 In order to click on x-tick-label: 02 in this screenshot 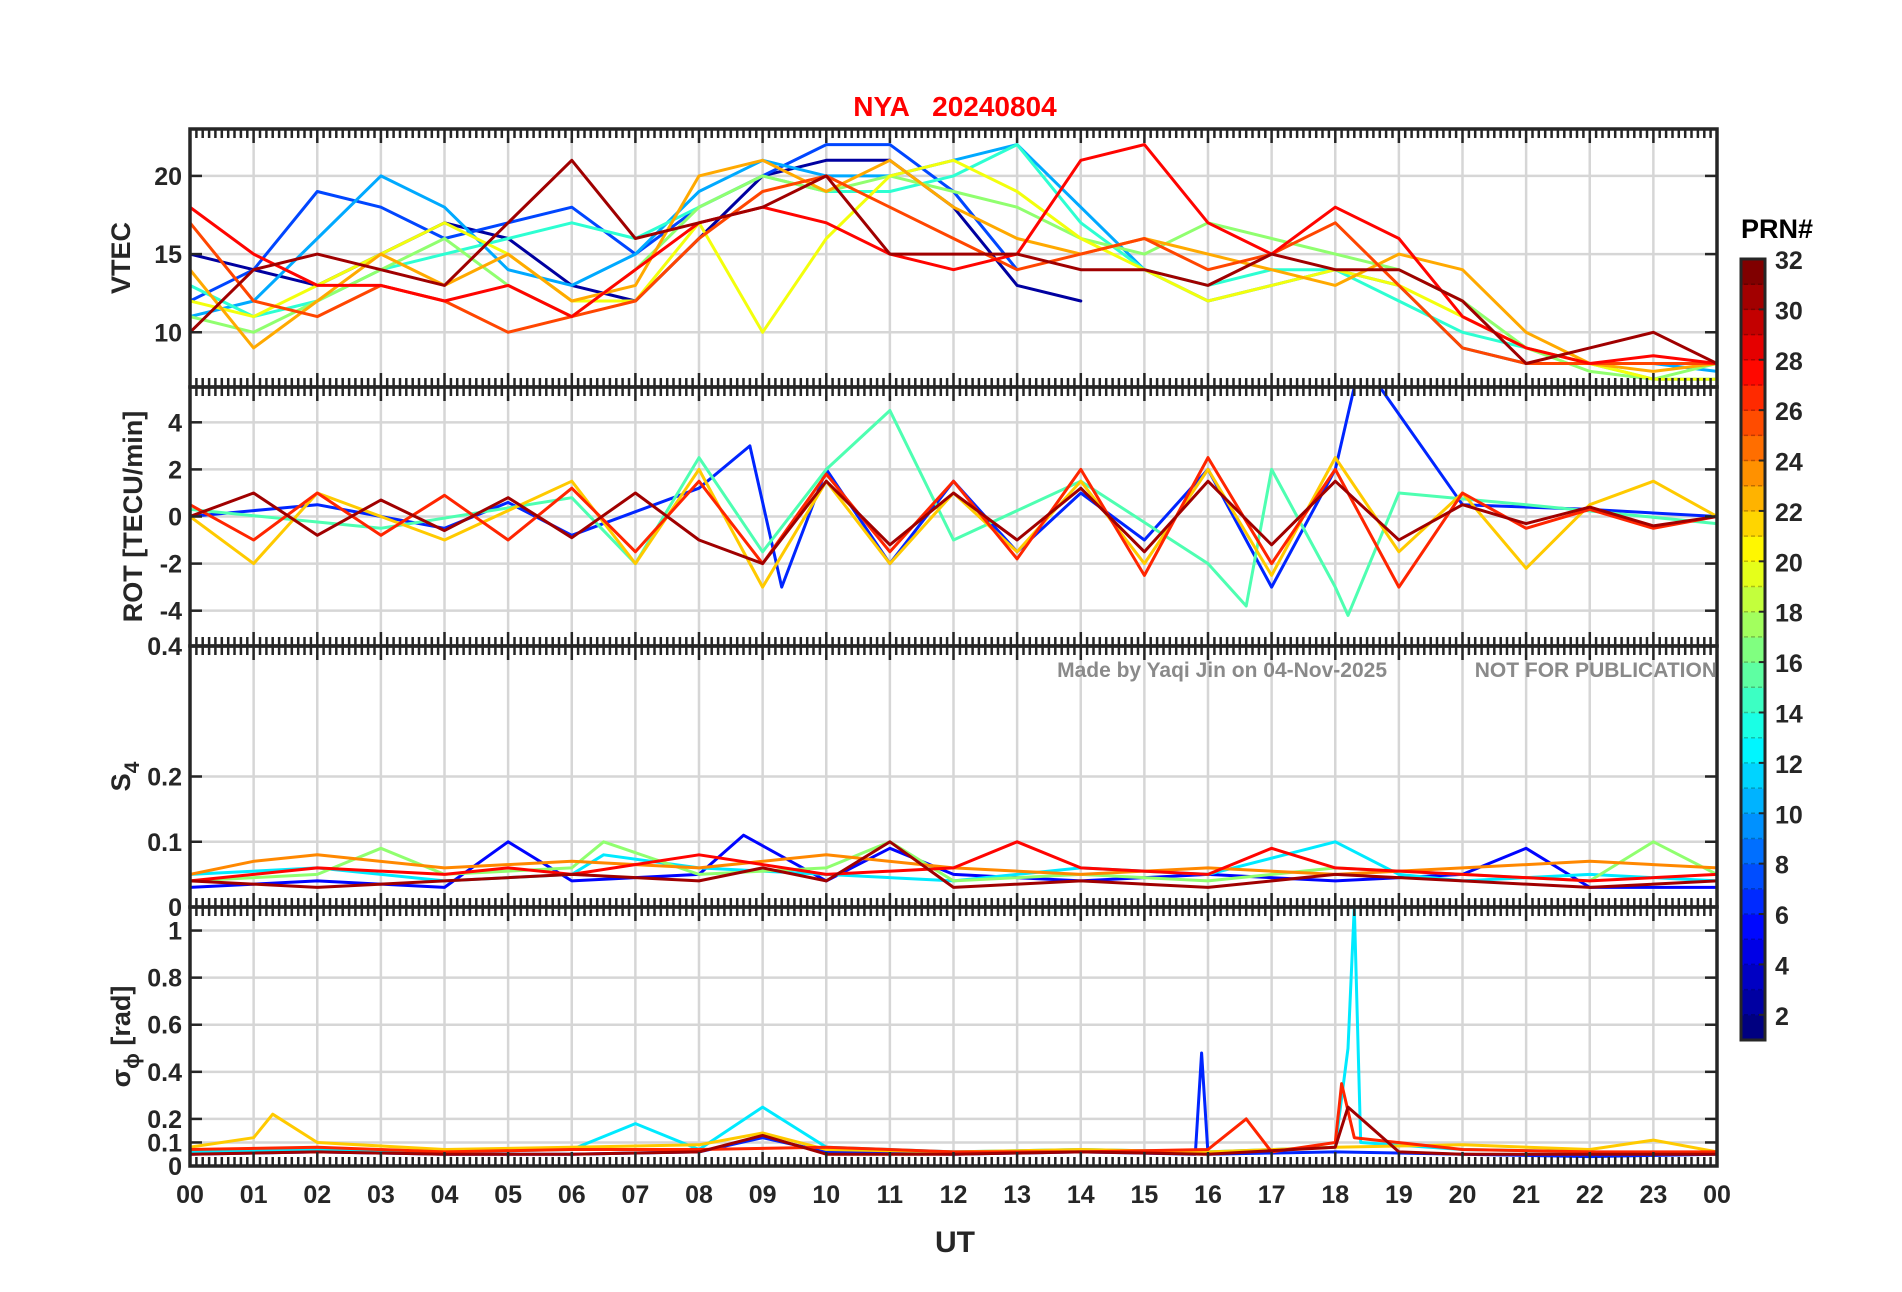, I will do `click(317, 1195)`.